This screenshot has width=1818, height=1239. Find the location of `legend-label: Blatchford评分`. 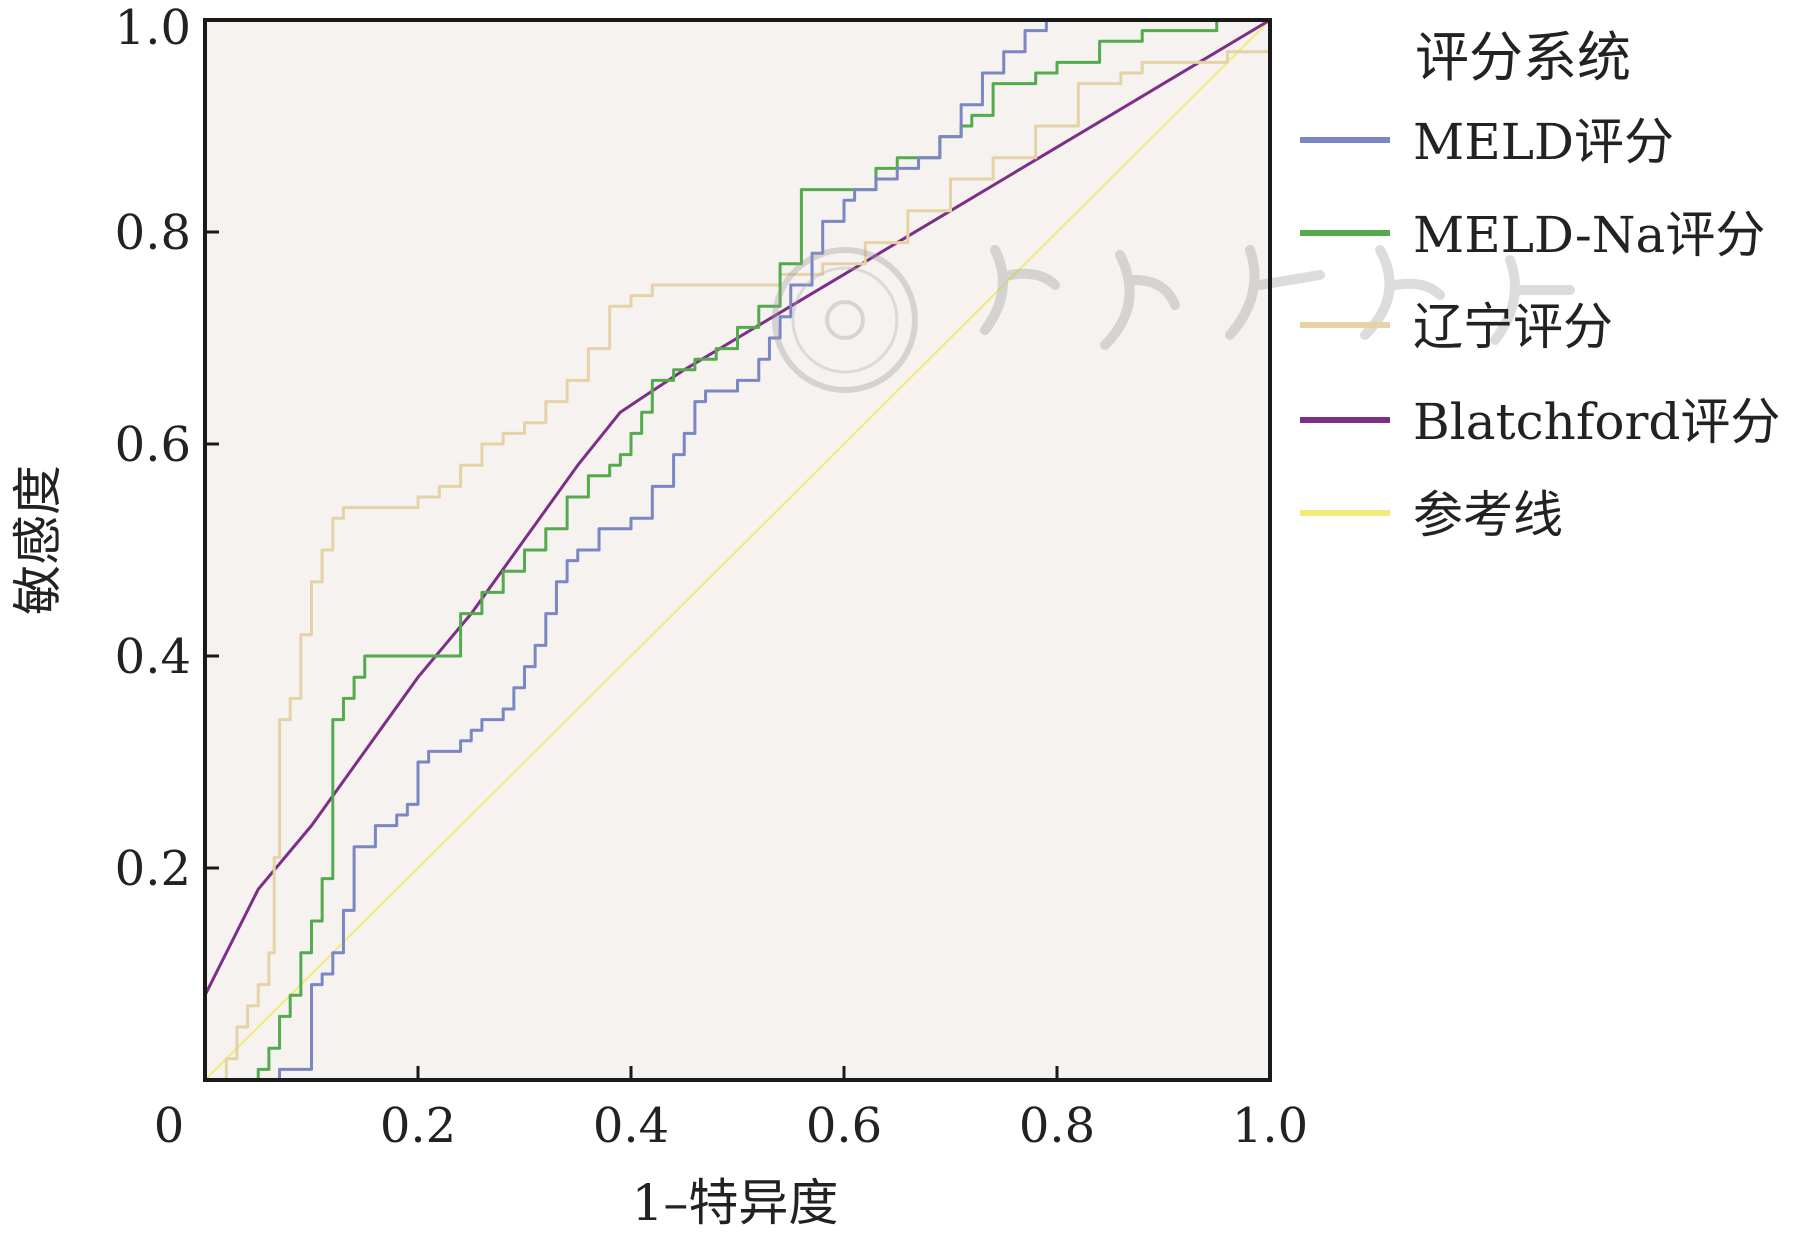

legend-label: Blatchford评分 is located at coordinates (1596, 422).